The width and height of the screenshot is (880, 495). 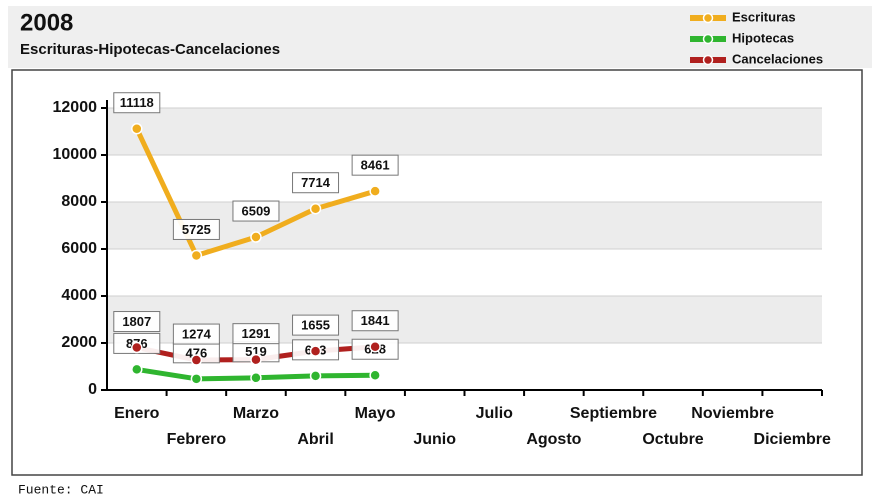 What do you see at coordinates (763, 37) in the screenshot?
I see `legend-label: Hipotecas` at bounding box center [763, 37].